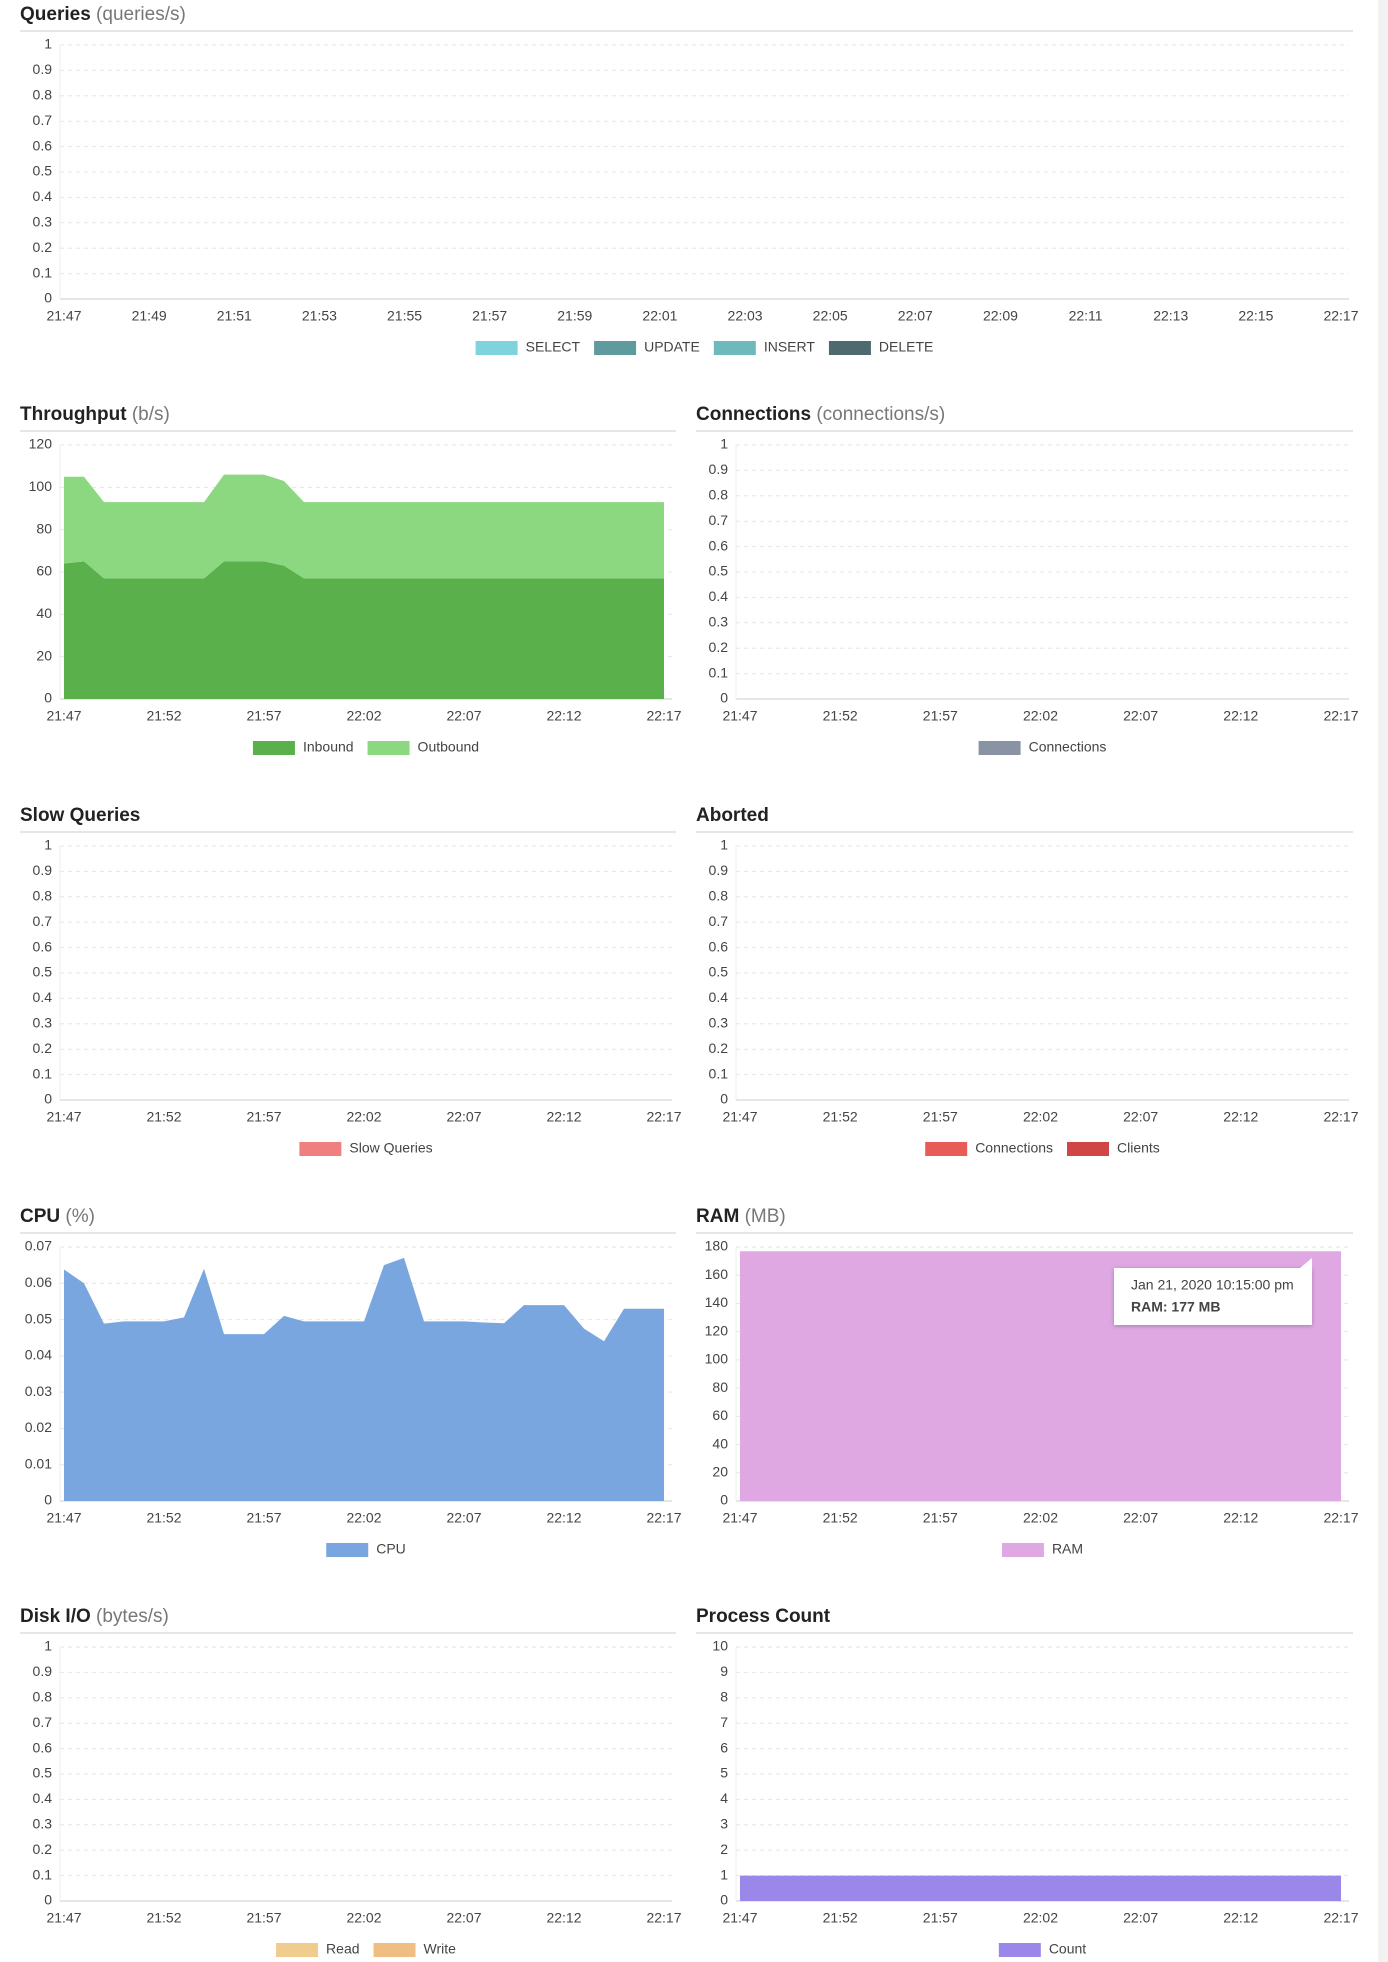  Describe the element at coordinates (366, 1549) in the screenshot. I see `legend: CPU` at that location.